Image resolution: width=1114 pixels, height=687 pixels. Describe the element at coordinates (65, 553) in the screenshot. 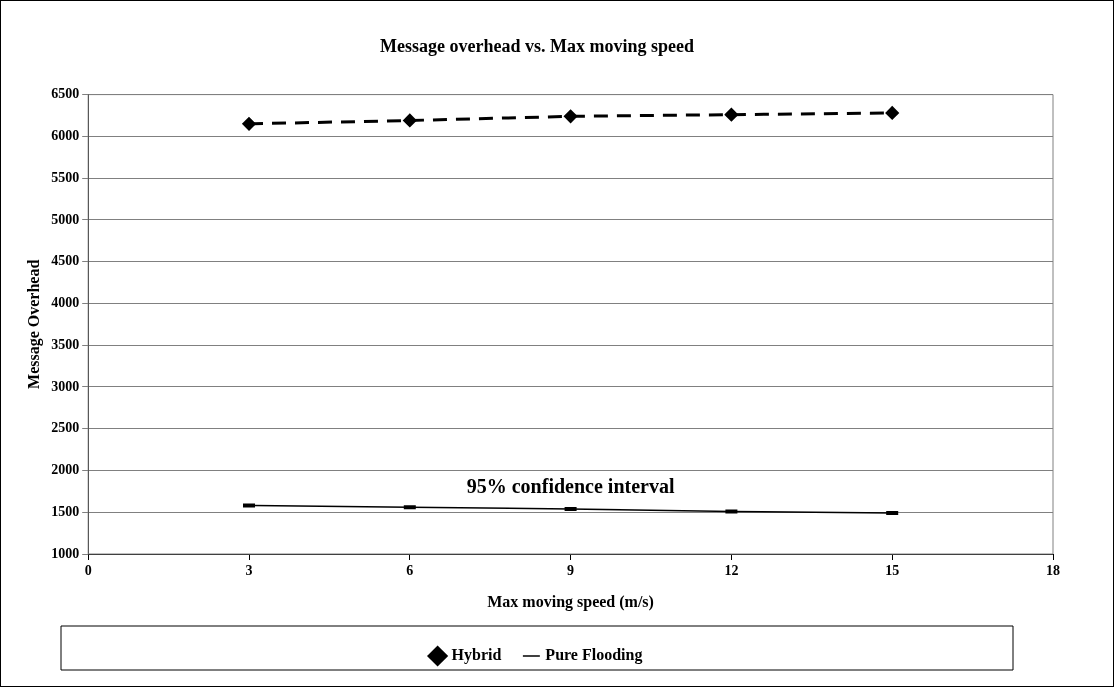

I see `y-tick-label: 1000` at that location.